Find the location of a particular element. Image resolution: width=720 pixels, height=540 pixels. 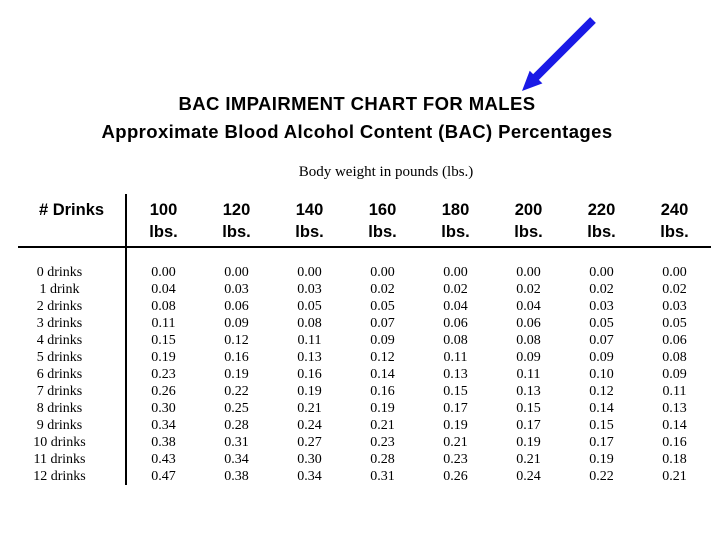

column-header-200-lbs: 200 lbs. is located at coordinates (528, 221).